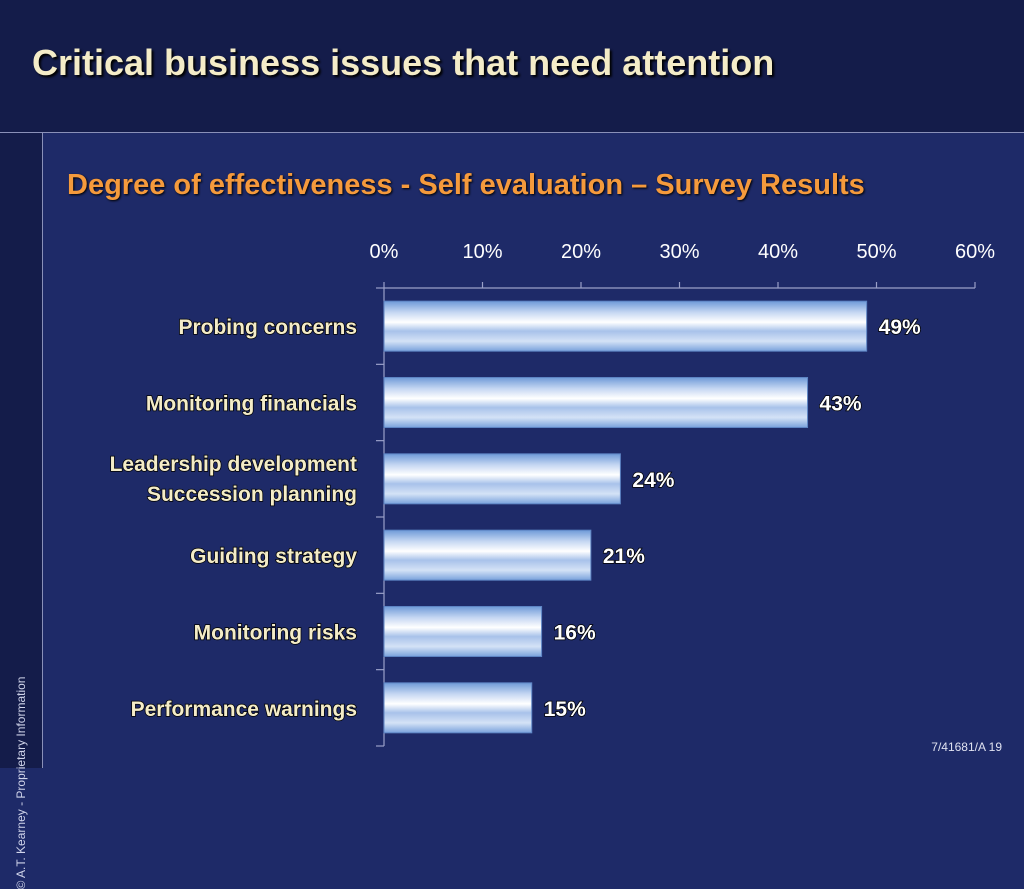  Describe the element at coordinates (267, 327) in the screenshot. I see `category-label: Probing concerns` at that location.